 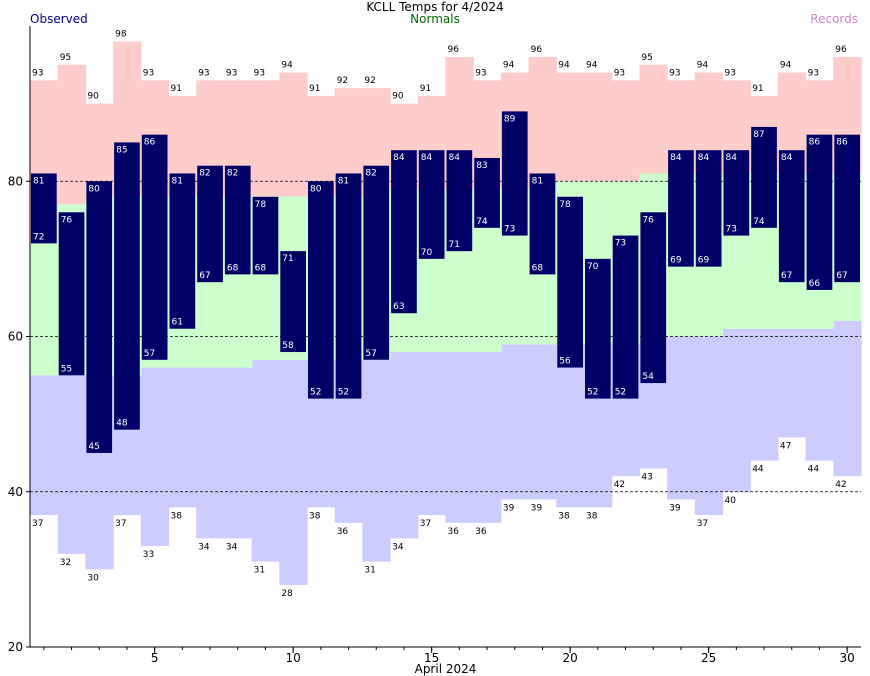 I want to click on observed-low-label: 68, so click(x=233, y=268).